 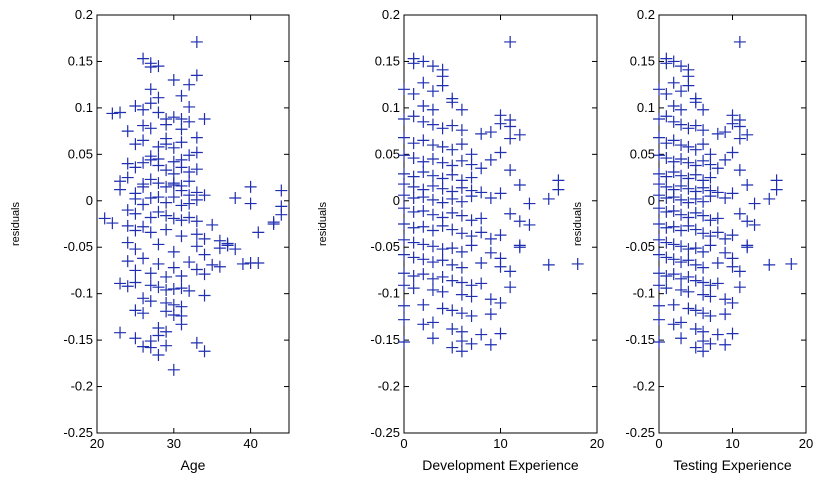 What do you see at coordinates (250, 443) in the screenshot?
I see `x-tick-label: 40` at bounding box center [250, 443].